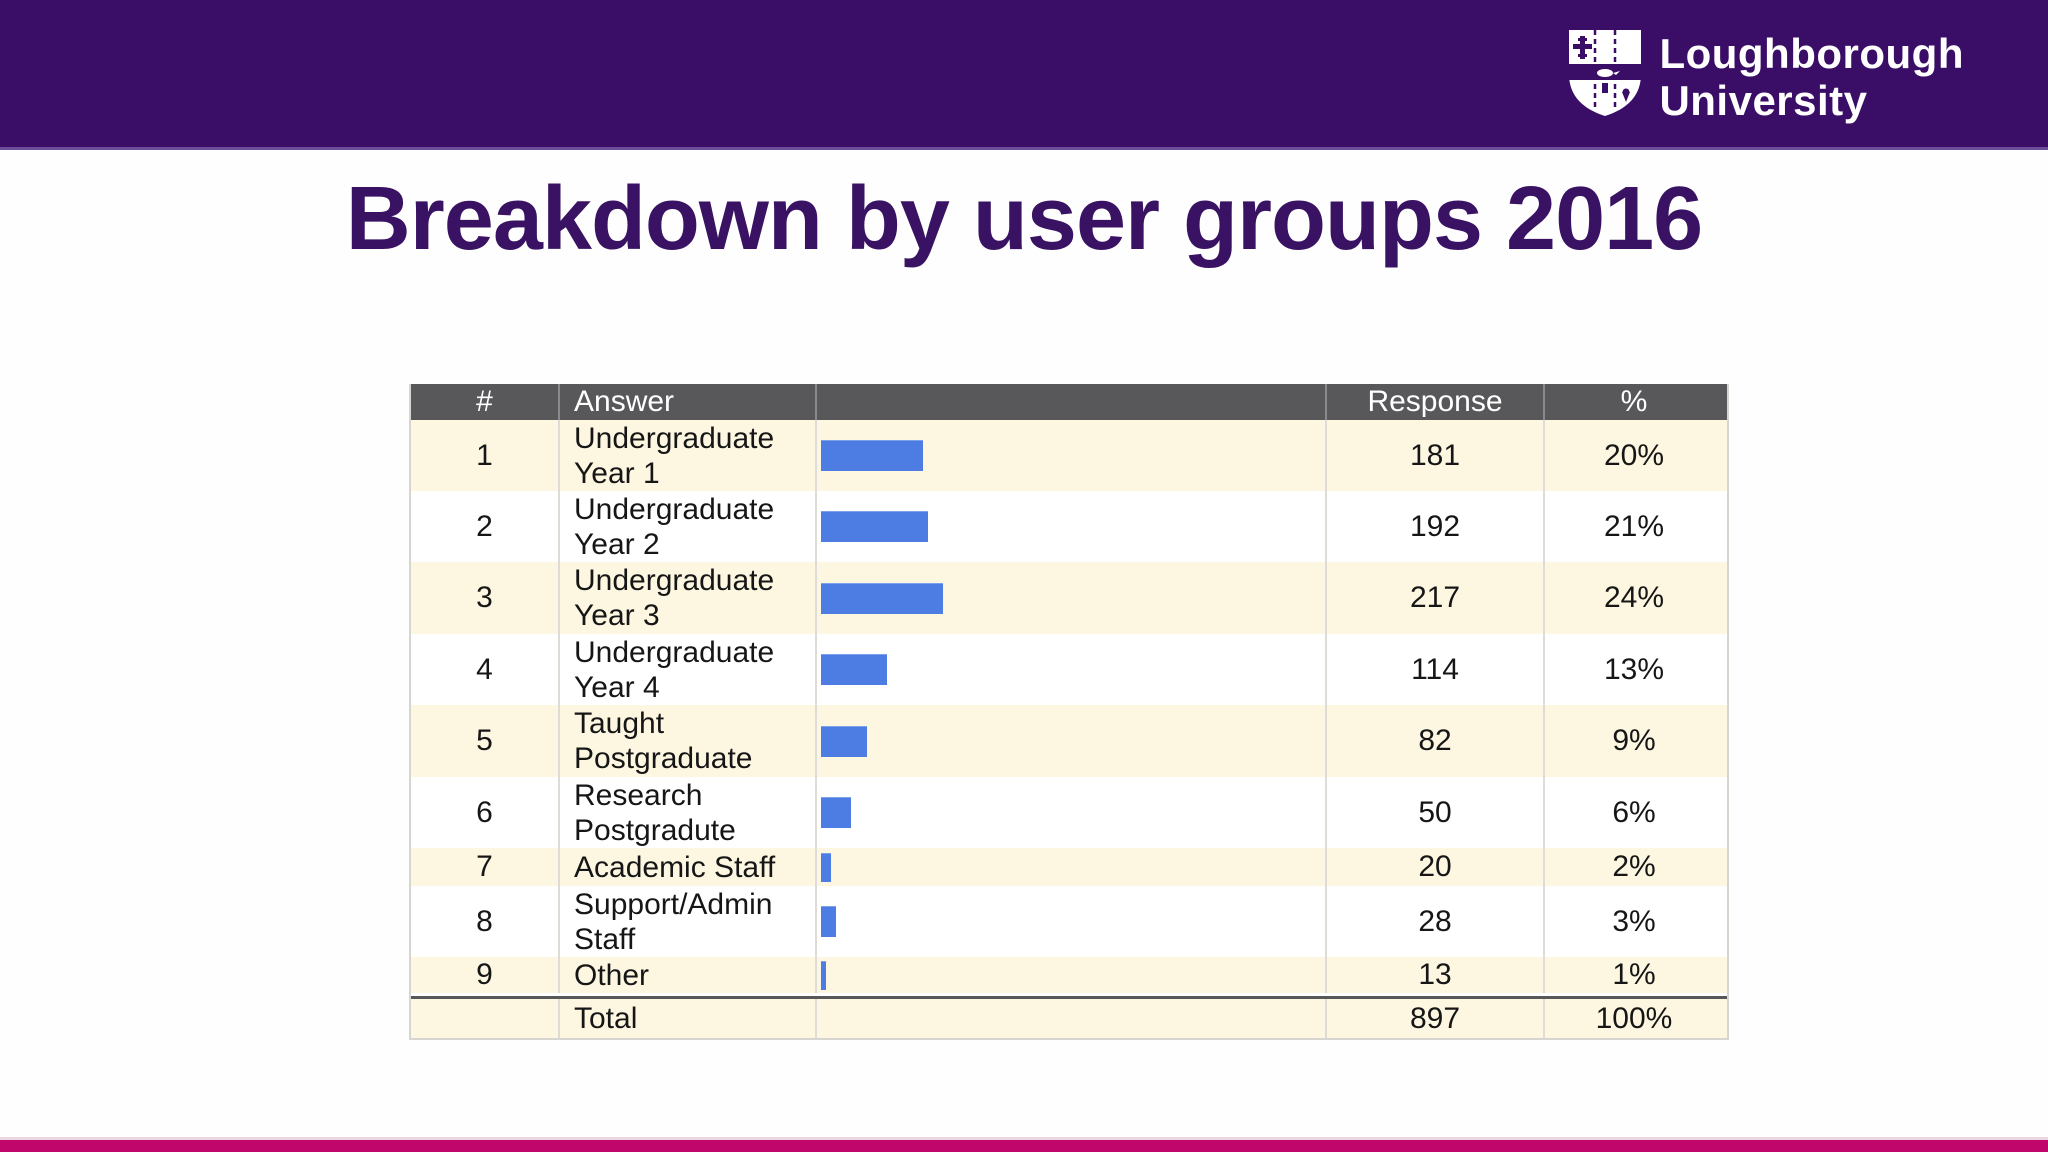  What do you see at coordinates (1633, 812) in the screenshot?
I see `percent-value: 6%` at bounding box center [1633, 812].